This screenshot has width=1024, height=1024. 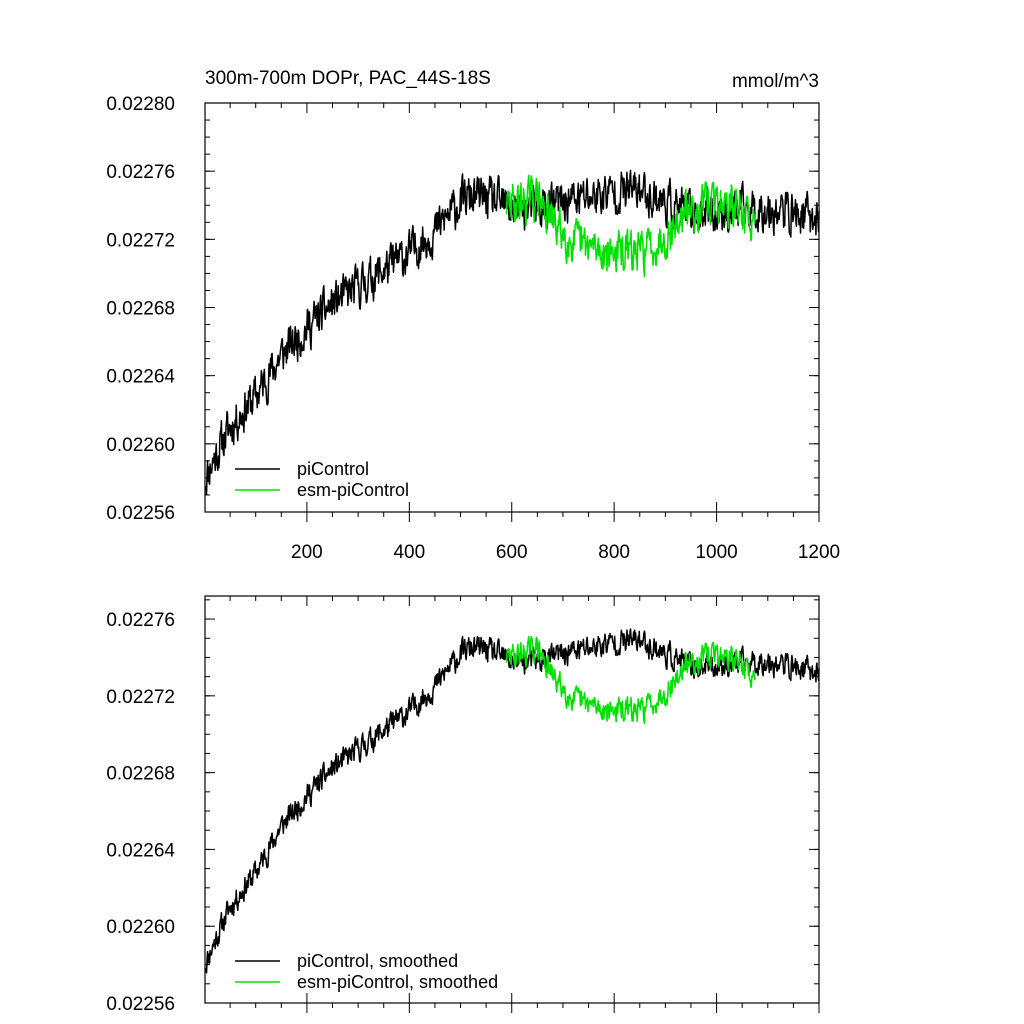 What do you see at coordinates (630, 226) in the screenshot?
I see `series-line-esm-picontrol` at bounding box center [630, 226].